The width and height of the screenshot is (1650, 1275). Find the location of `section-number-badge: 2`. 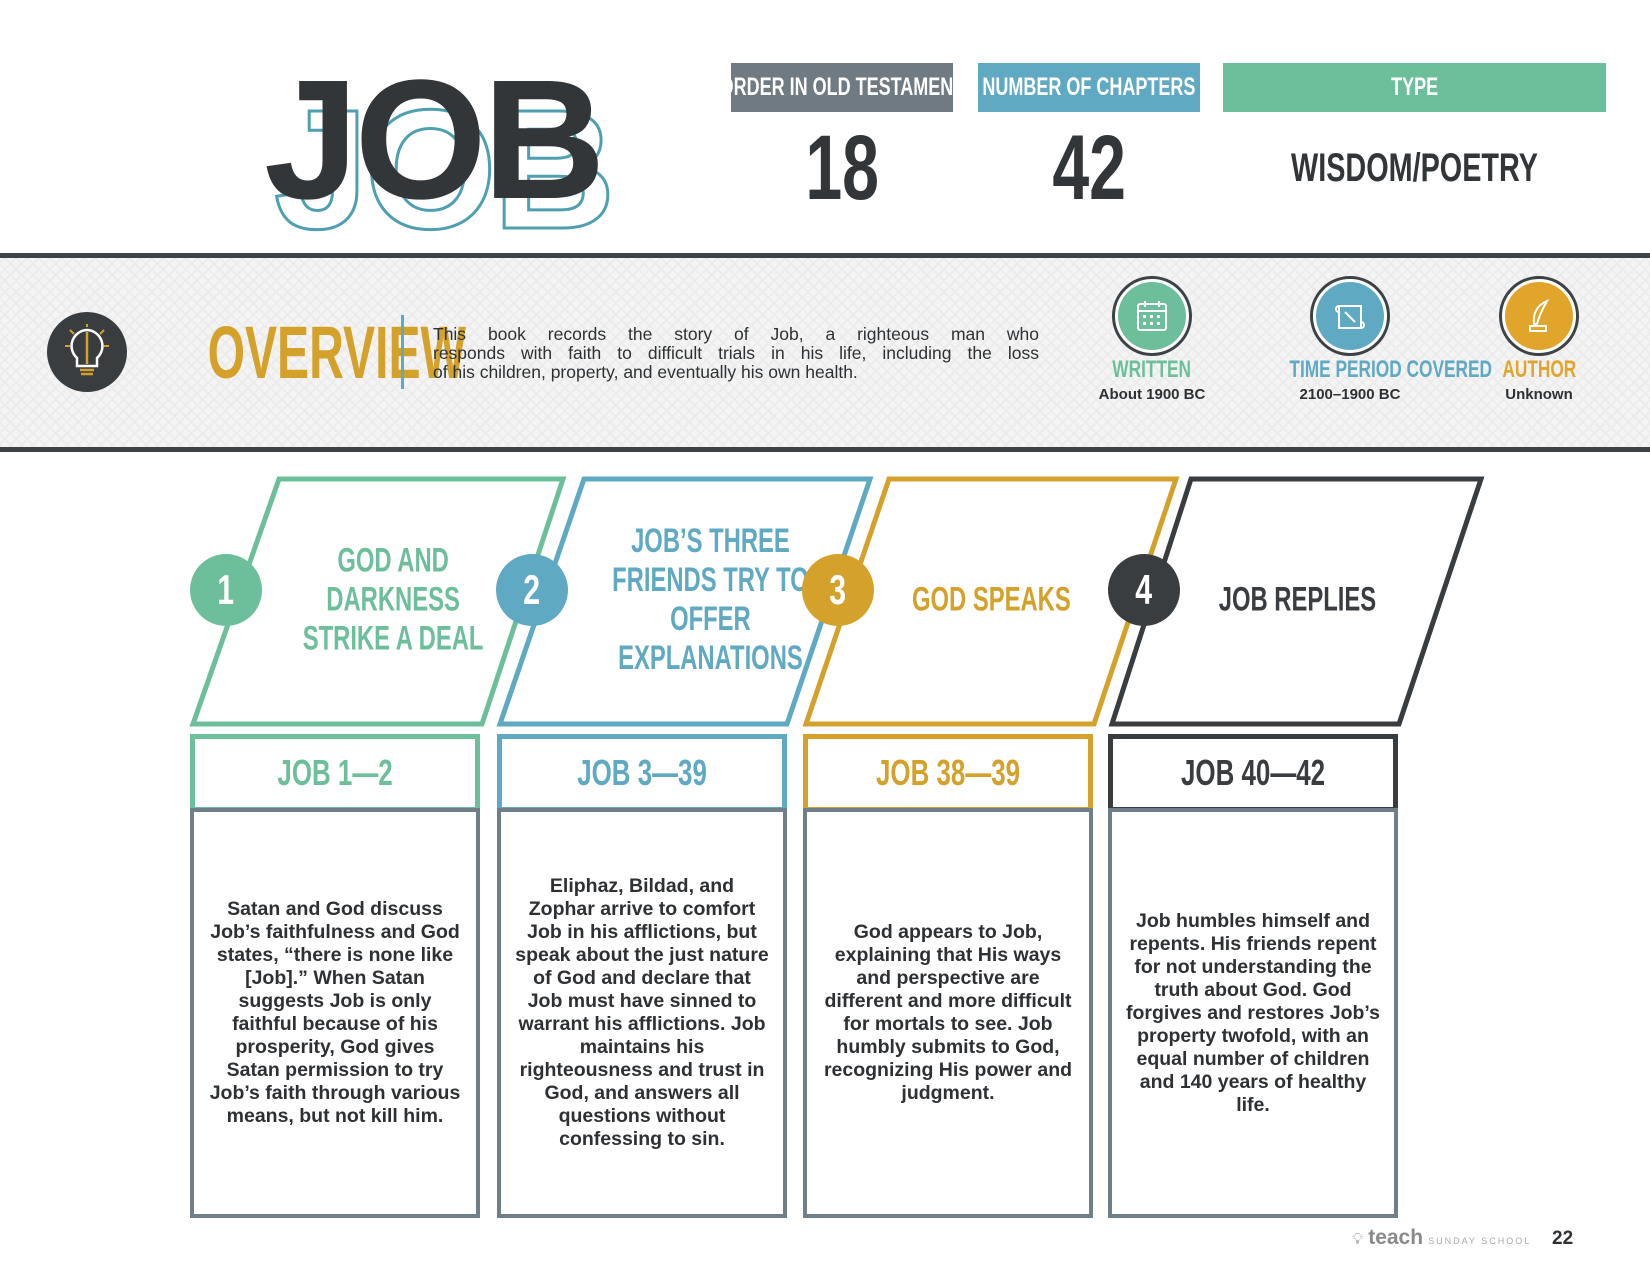

section-number-badge: 2 is located at coordinates (532, 590).